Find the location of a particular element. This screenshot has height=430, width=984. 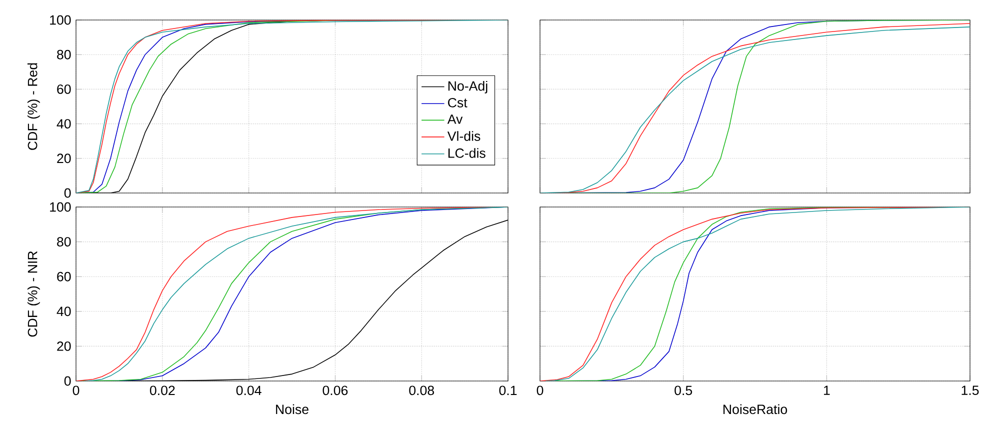

y-axis-title: CDF (%) - Red is located at coordinates (33, 106).